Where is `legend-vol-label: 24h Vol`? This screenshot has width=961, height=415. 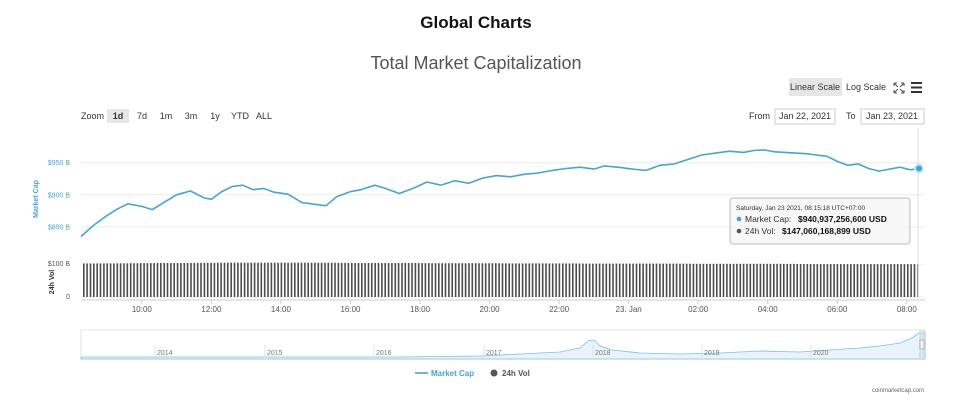 legend-vol-label: 24h Vol is located at coordinates (516, 373).